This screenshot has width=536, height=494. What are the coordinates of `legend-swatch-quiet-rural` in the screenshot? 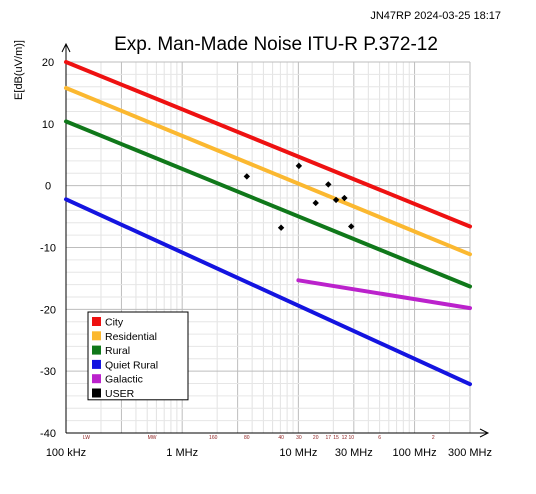 It's located at (96, 364).